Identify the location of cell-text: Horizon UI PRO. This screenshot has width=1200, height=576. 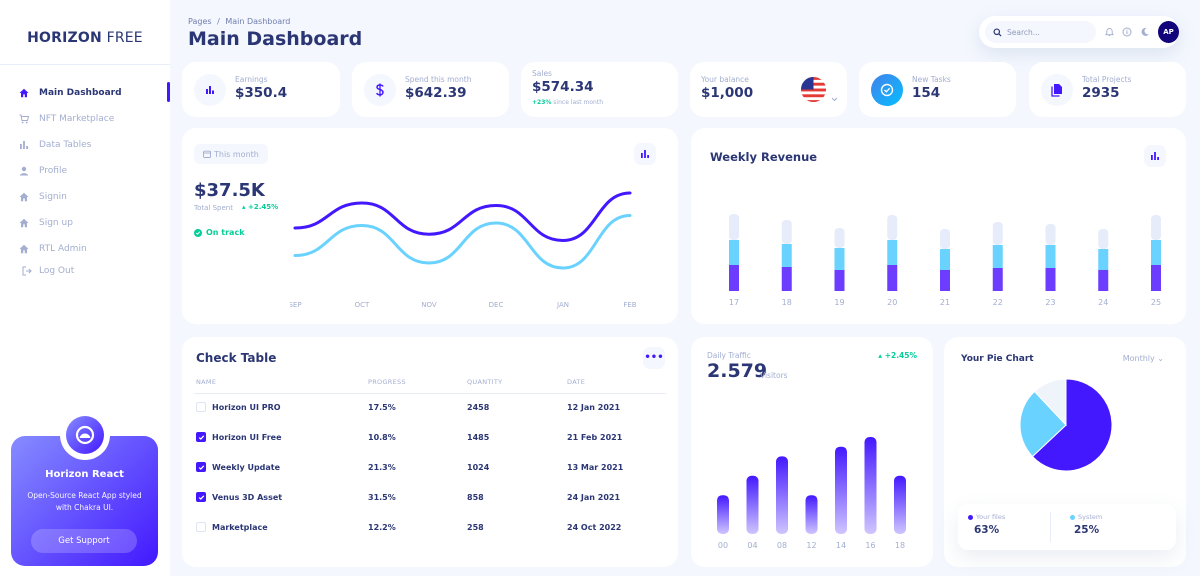
(246, 407).